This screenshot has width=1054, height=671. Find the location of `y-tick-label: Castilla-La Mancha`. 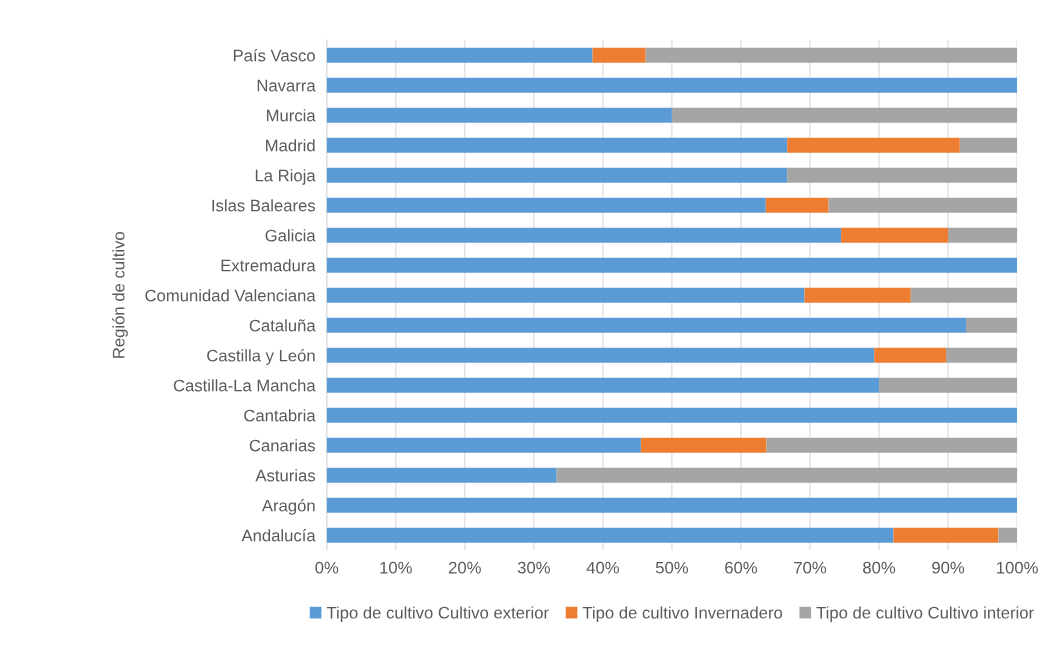

y-tick-label: Castilla-La Mancha is located at coordinates (244, 385).